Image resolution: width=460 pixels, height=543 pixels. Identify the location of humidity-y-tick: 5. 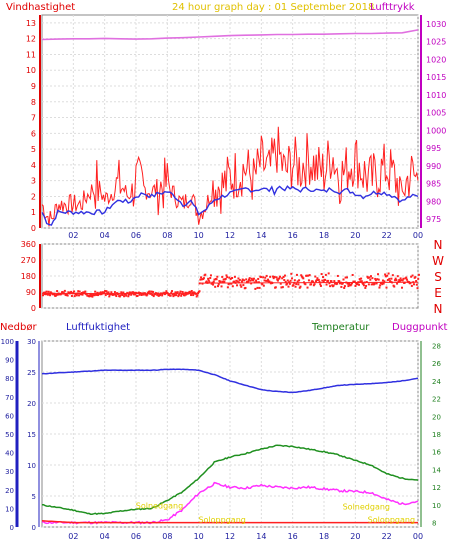
(34, 497).